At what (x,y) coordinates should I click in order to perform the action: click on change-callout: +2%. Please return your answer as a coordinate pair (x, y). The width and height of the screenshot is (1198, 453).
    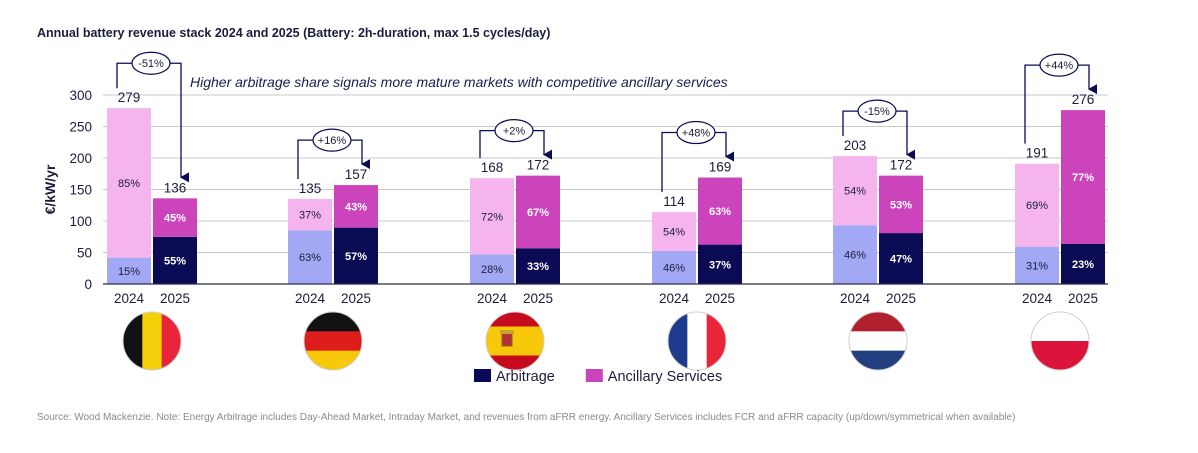
    Looking at the image, I should click on (515, 139).